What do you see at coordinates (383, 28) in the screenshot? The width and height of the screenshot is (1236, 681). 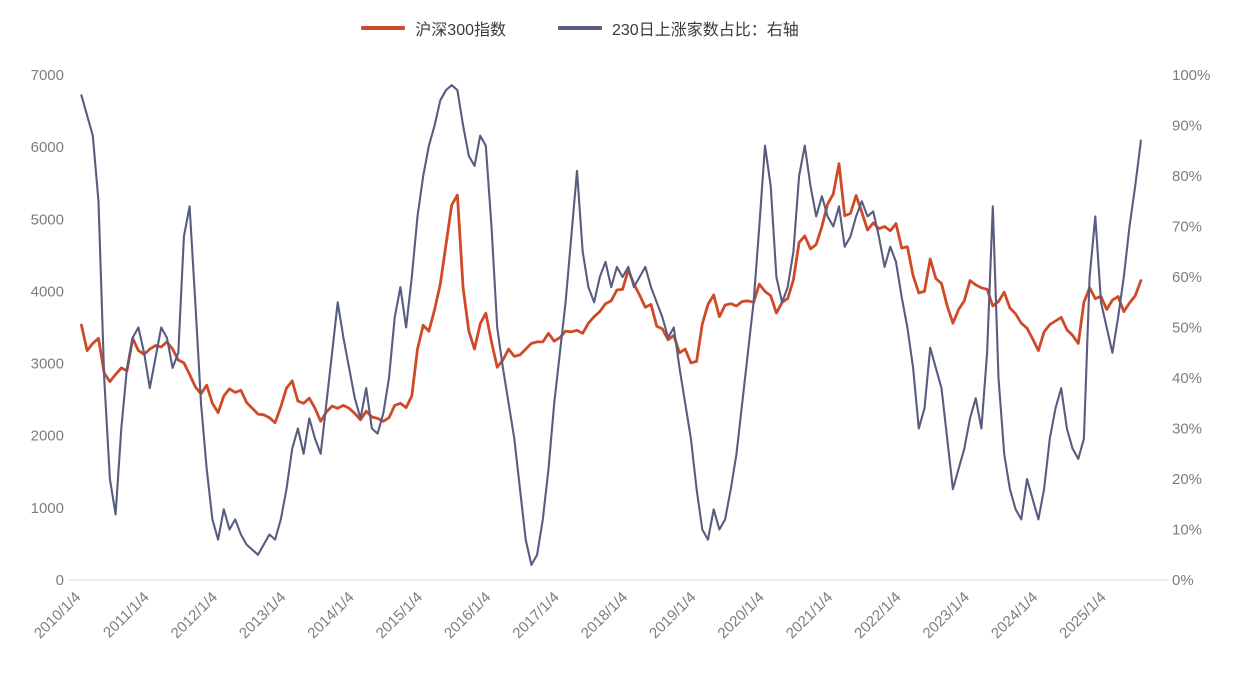 I see `csi300-line-swatch` at bounding box center [383, 28].